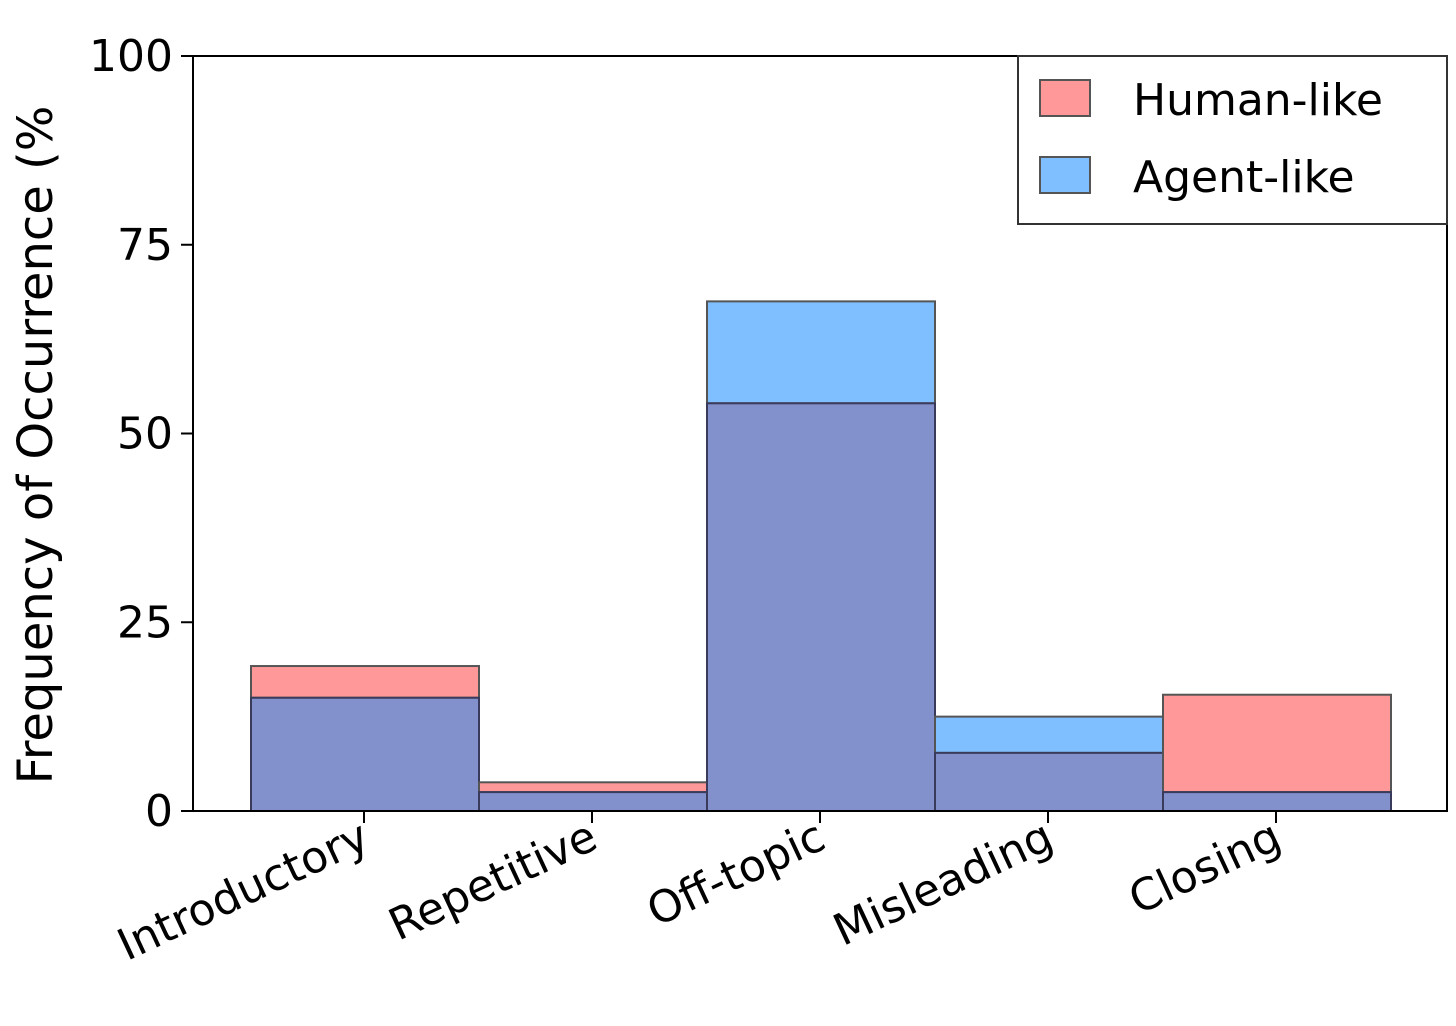 The image size is (1456, 1026). What do you see at coordinates (1065, 98) in the screenshot?
I see `legend-swatch-human-like` at bounding box center [1065, 98].